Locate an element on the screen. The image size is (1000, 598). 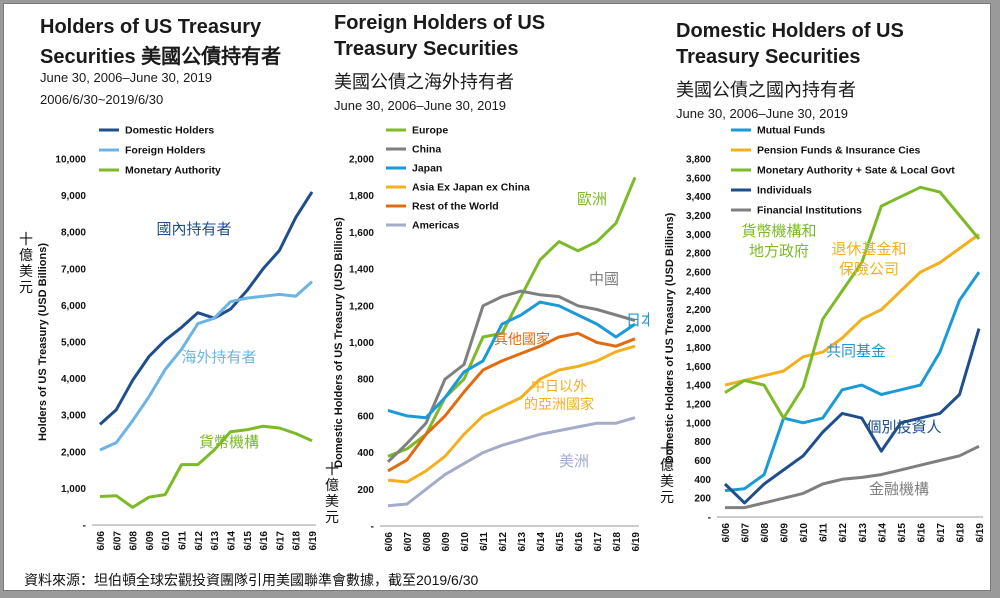
series-annotation: 歐洲 is located at coordinates (592, 199).